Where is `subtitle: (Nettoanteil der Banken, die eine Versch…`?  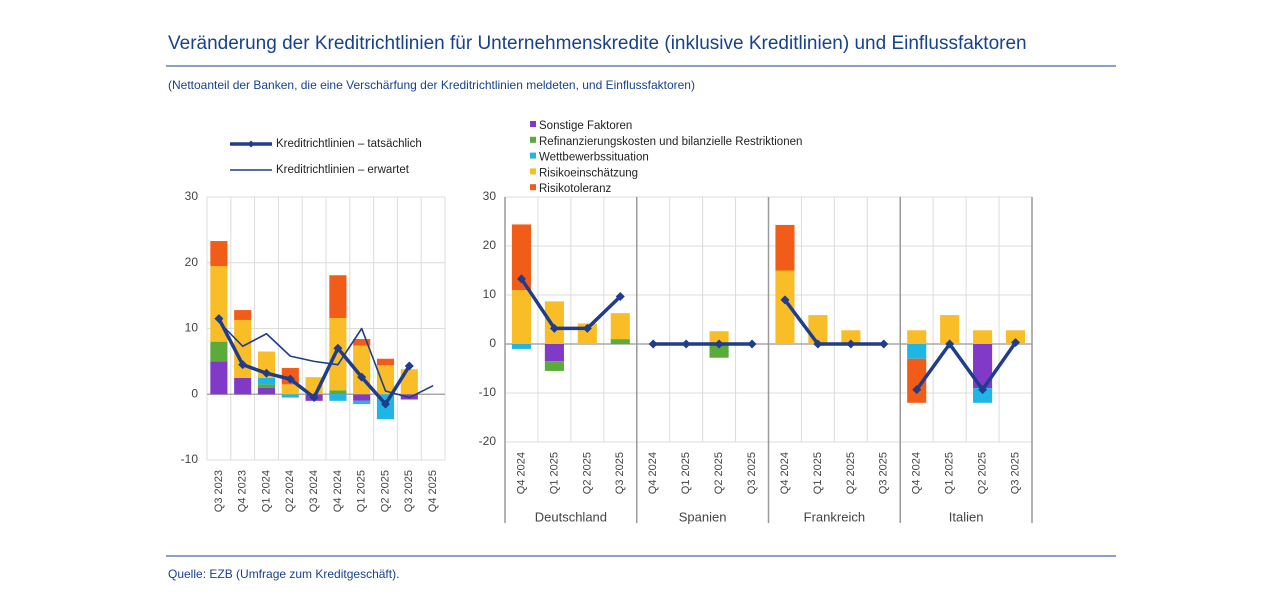 subtitle: (Nettoanteil der Banken, die eine Versch… is located at coordinates (431, 85).